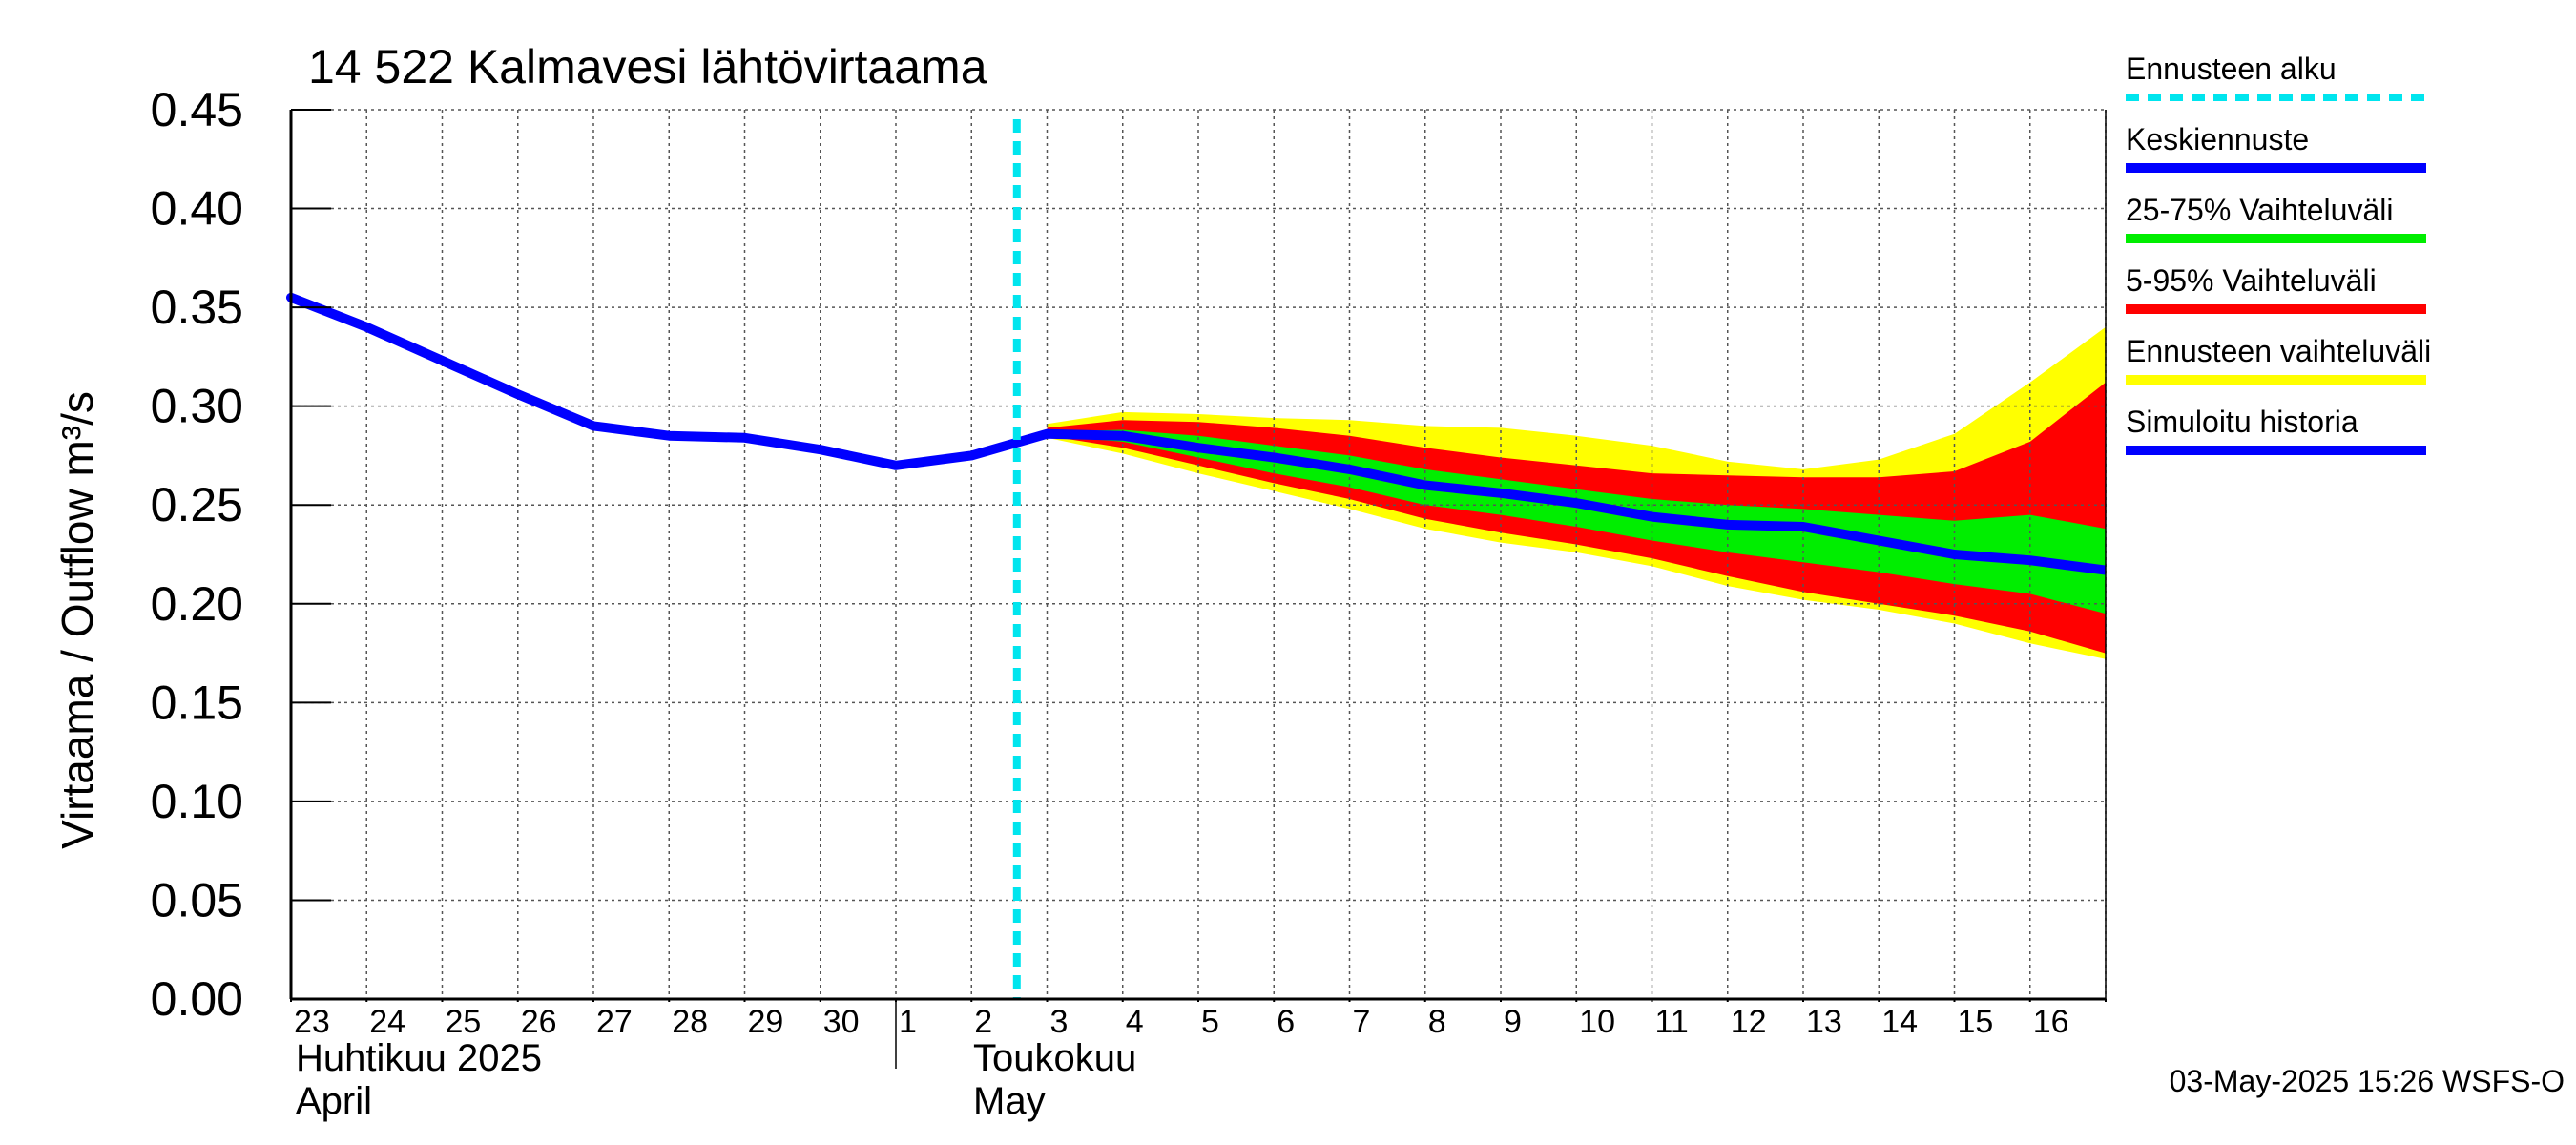 The width and height of the screenshot is (2576, 1145). What do you see at coordinates (419, 1058) in the screenshot?
I see `month-label-fi-april: Huhtikuu 2025` at bounding box center [419, 1058].